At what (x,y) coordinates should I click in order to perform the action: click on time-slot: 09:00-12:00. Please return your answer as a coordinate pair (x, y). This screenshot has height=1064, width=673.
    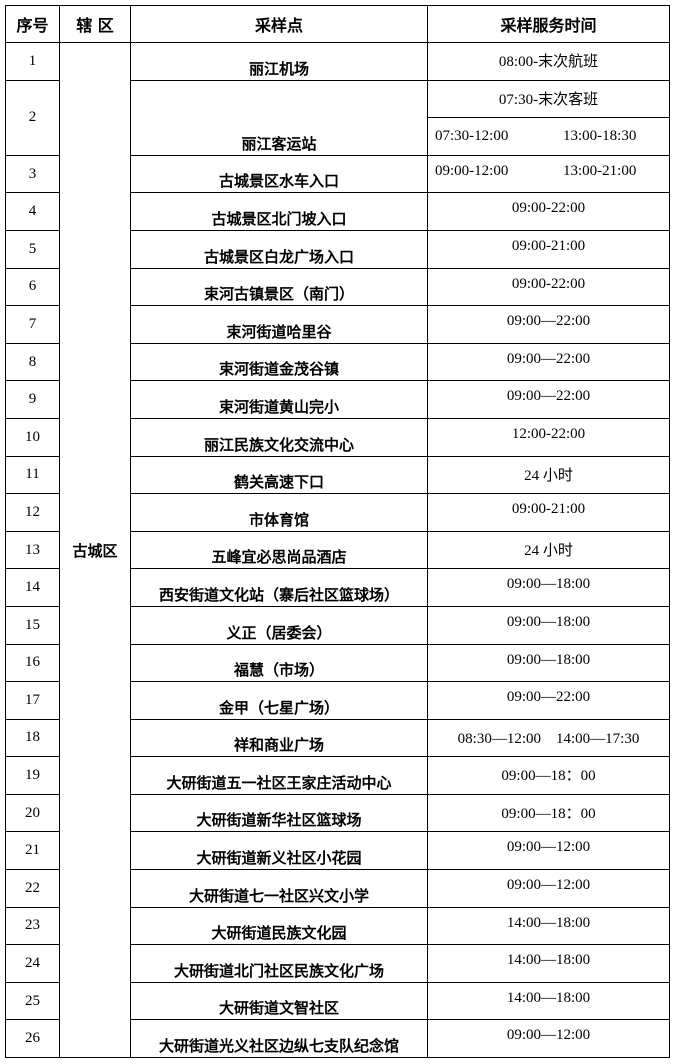
    Looking at the image, I should click on (472, 170).